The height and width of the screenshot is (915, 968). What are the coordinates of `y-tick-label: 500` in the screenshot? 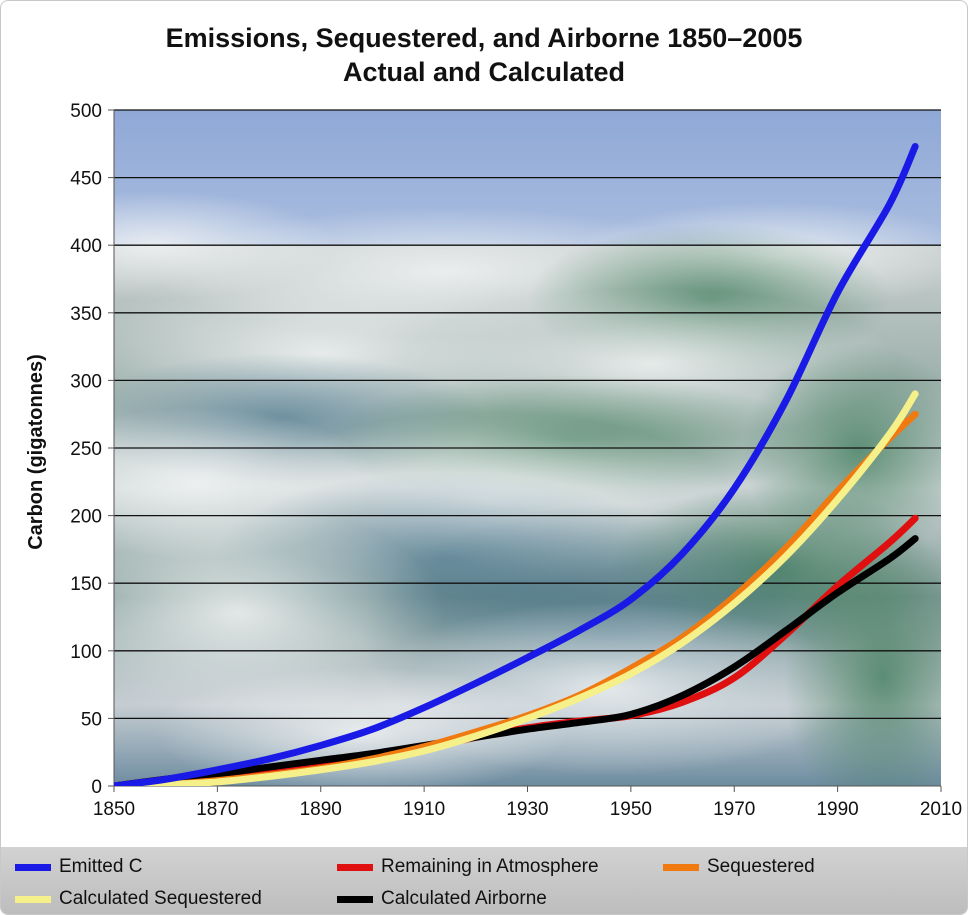 It's located at (86, 111).